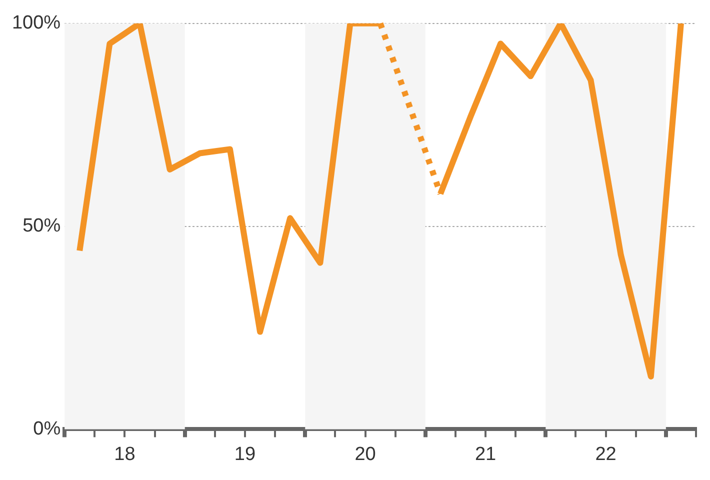  What do you see at coordinates (605, 454) in the screenshot?
I see `x-tick-label: 22` at bounding box center [605, 454].